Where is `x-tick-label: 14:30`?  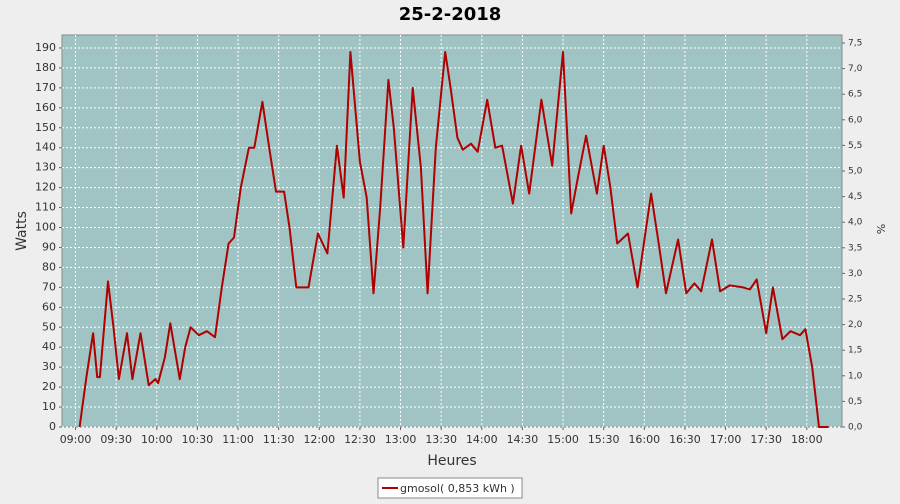 x-tick-label: 14:30 is located at coordinates (523, 439).